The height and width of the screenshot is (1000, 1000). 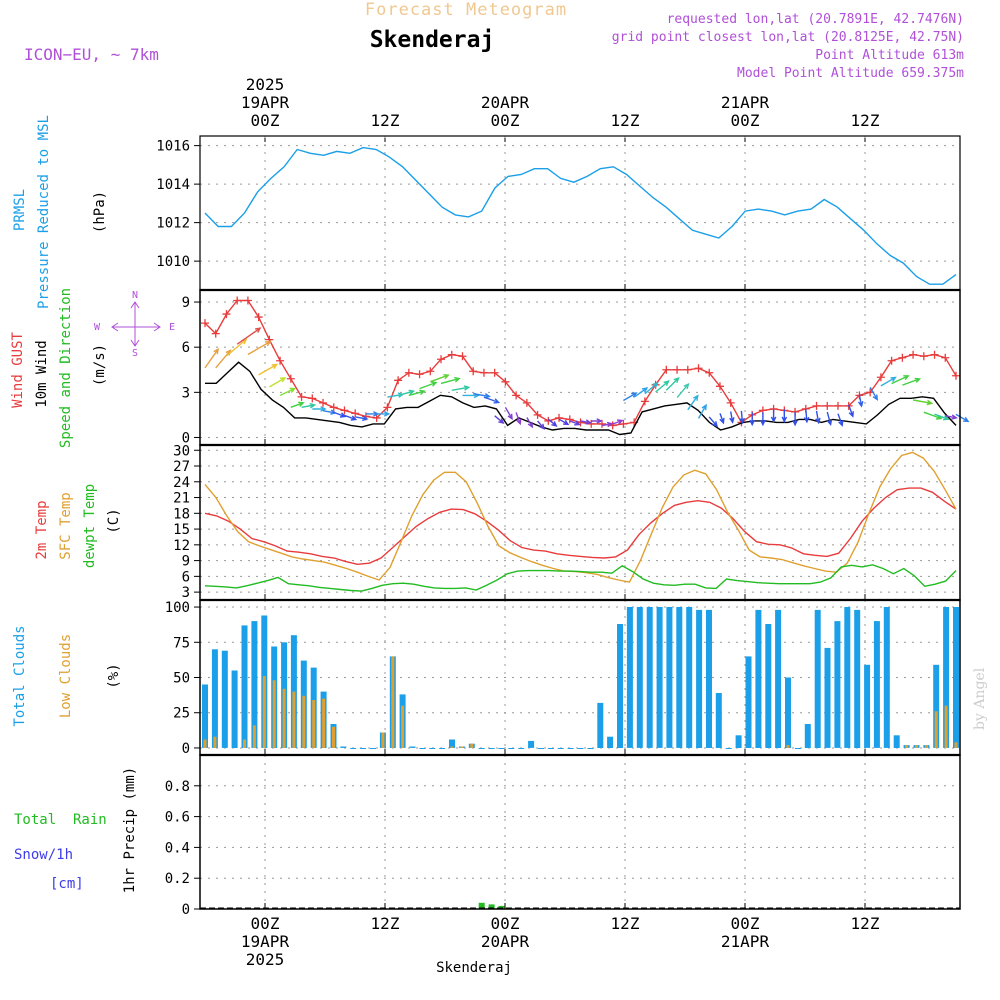 What do you see at coordinates (505, 941) in the screenshot?
I see `time-bottom-label-2-1: 20APR` at bounding box center [505, 941].